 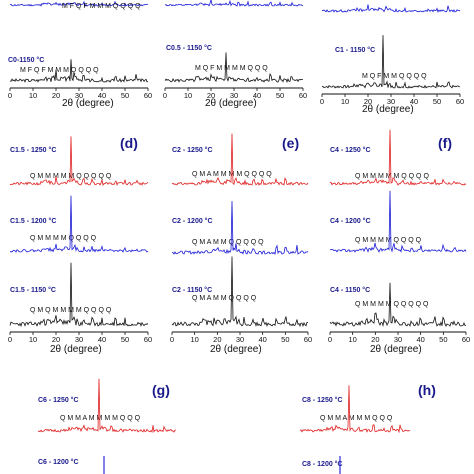 What do you see at coordinates (58, 400) in the screenshot?
I see `trace-label-g-1250: C6 - 1250 °C` at bounding box center [58, 400].